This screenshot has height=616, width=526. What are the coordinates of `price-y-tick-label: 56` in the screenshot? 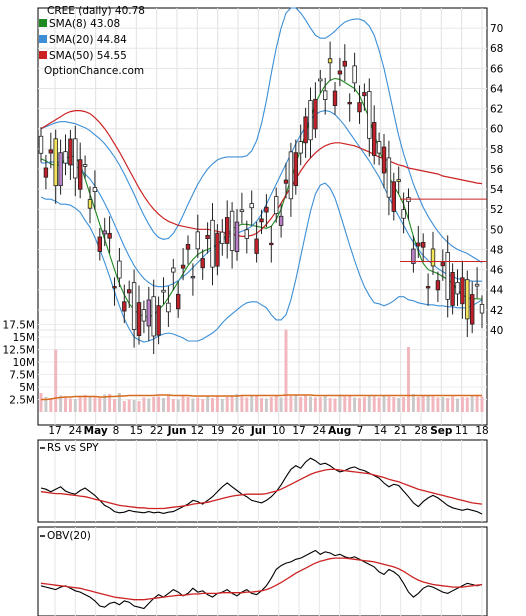 It's located at (497, 170).